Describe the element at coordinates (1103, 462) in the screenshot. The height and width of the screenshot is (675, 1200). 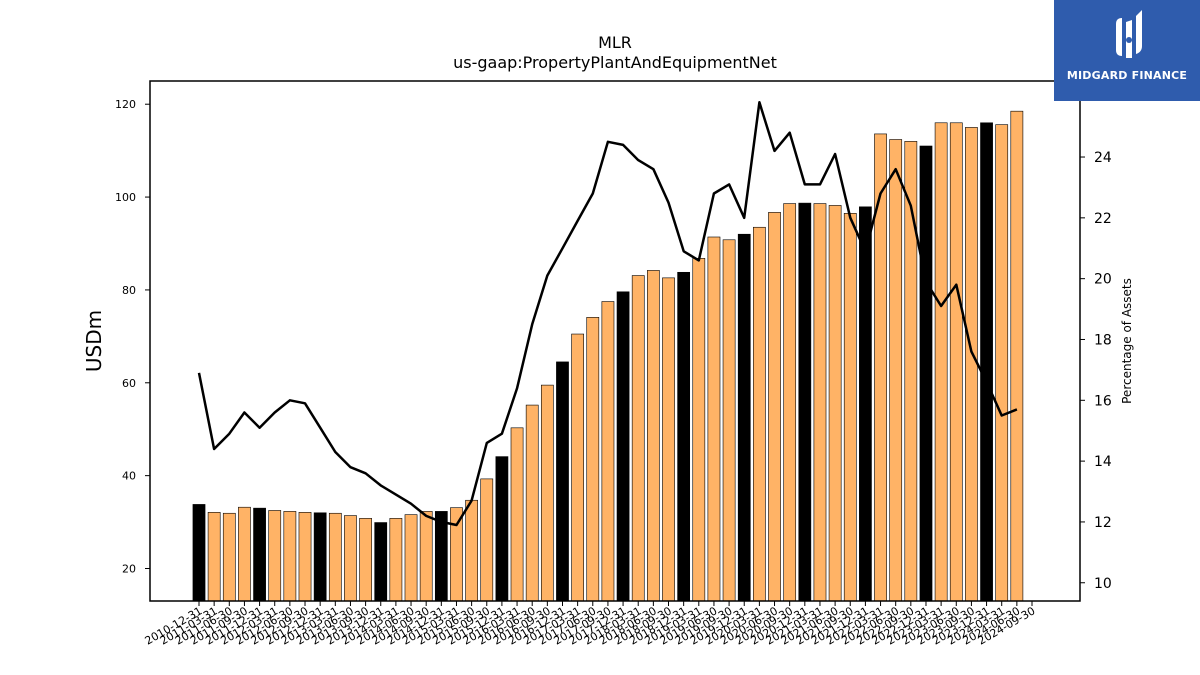
I see `y2-tick-label-14: 14` at that location.